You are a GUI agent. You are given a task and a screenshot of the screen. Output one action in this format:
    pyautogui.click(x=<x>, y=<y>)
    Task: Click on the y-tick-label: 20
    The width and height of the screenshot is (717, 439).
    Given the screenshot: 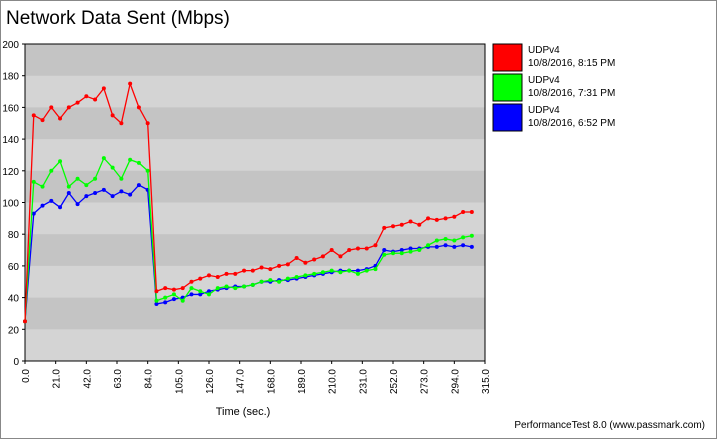 What is the action you would take?
    pyautogui.click(x=14, y=330)
    